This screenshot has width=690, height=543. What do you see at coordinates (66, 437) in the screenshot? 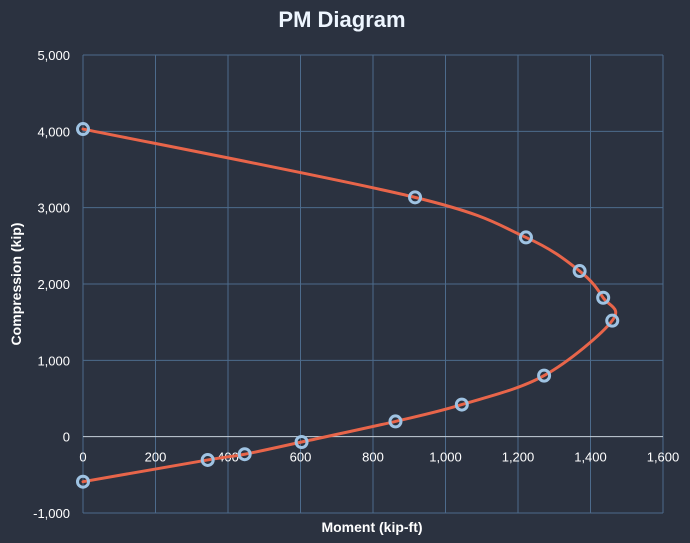
I see `y-tick-label: 0` at bounding box center [66, 437].